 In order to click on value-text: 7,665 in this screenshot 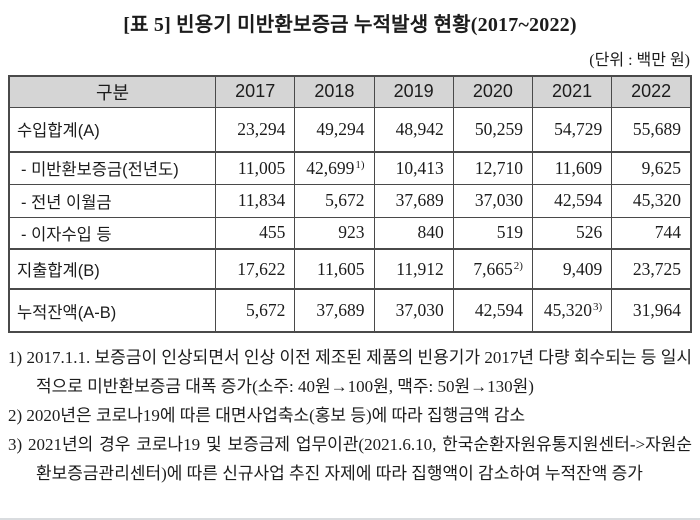, I will do `click(493, 268)`.